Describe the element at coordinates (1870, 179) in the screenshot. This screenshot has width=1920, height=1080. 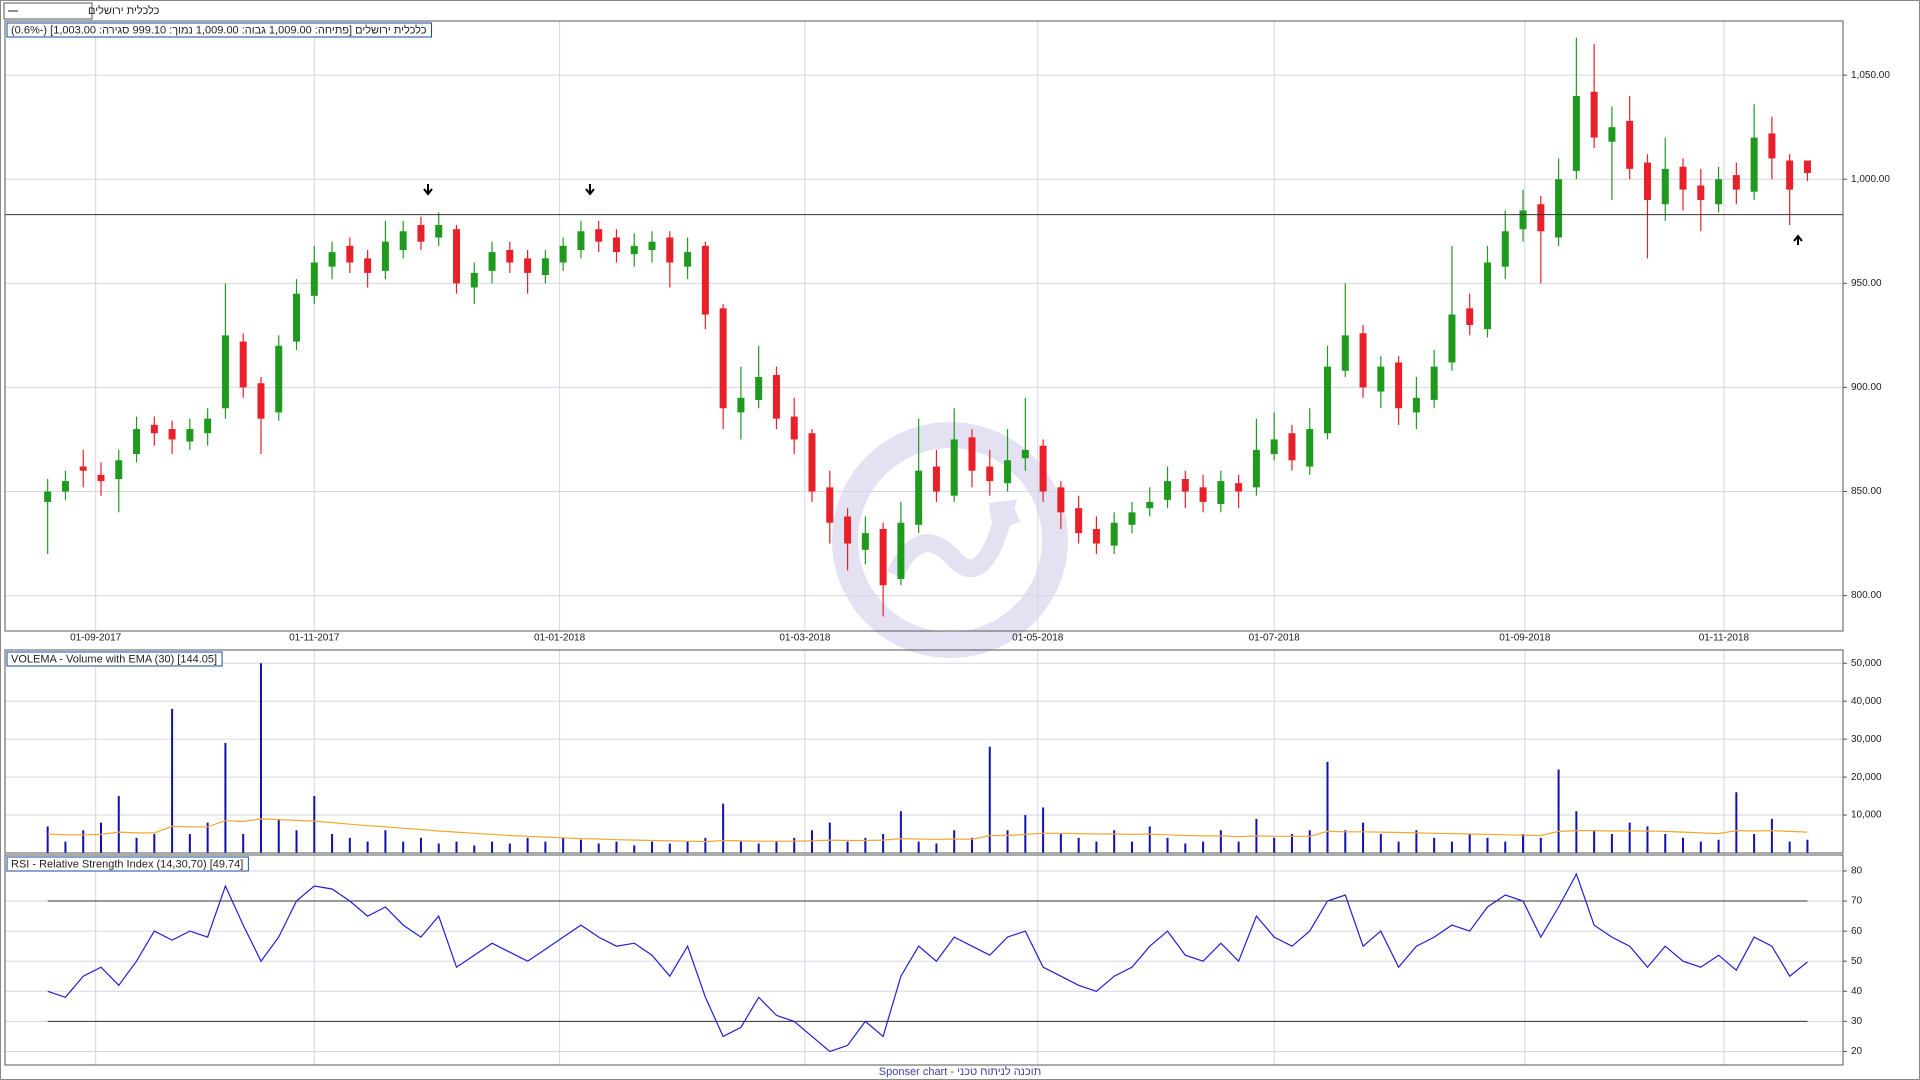
I see `y-tick-label: 1,000.00` at that location.